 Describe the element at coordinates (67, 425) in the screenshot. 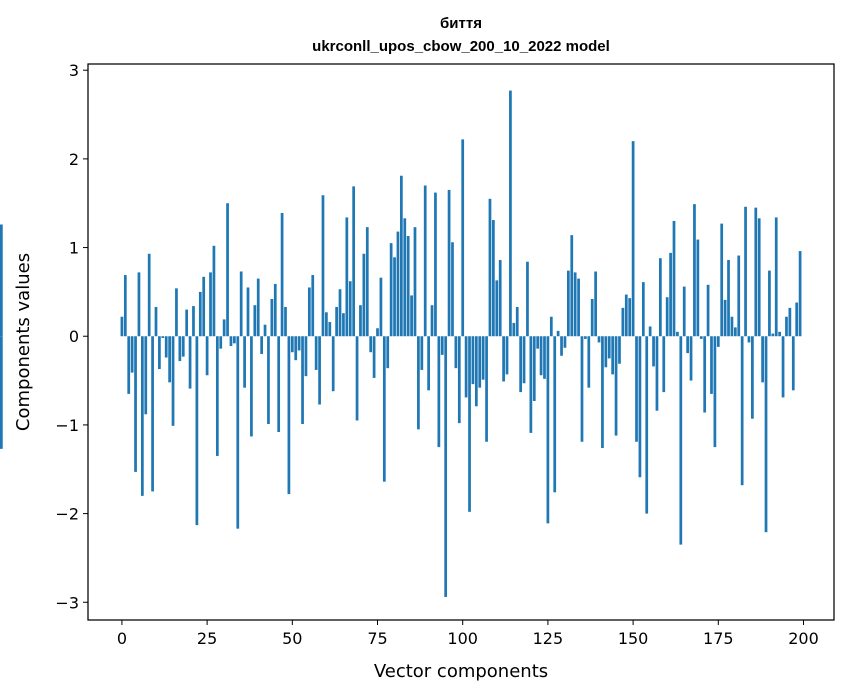

I see `y-tick-label: −1` at that location.